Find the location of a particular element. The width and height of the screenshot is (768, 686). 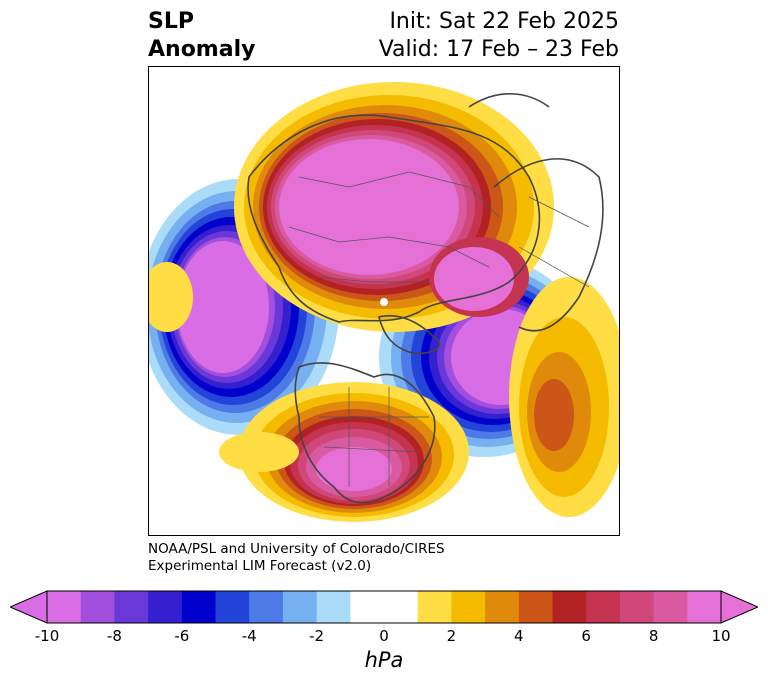

colorbar-segments is located at coordinates (384, 607).